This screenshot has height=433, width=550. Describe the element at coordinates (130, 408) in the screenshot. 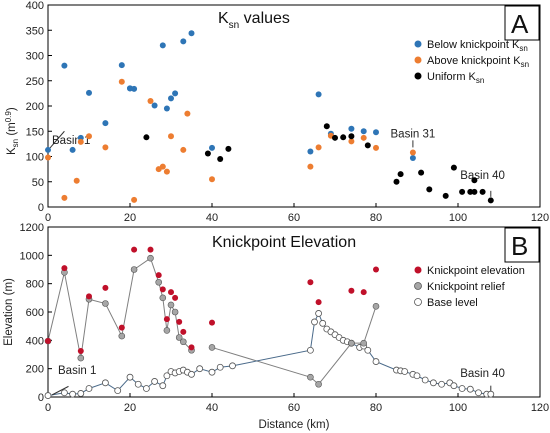

I see `panel-b-x-tick-label: 20` at that location.